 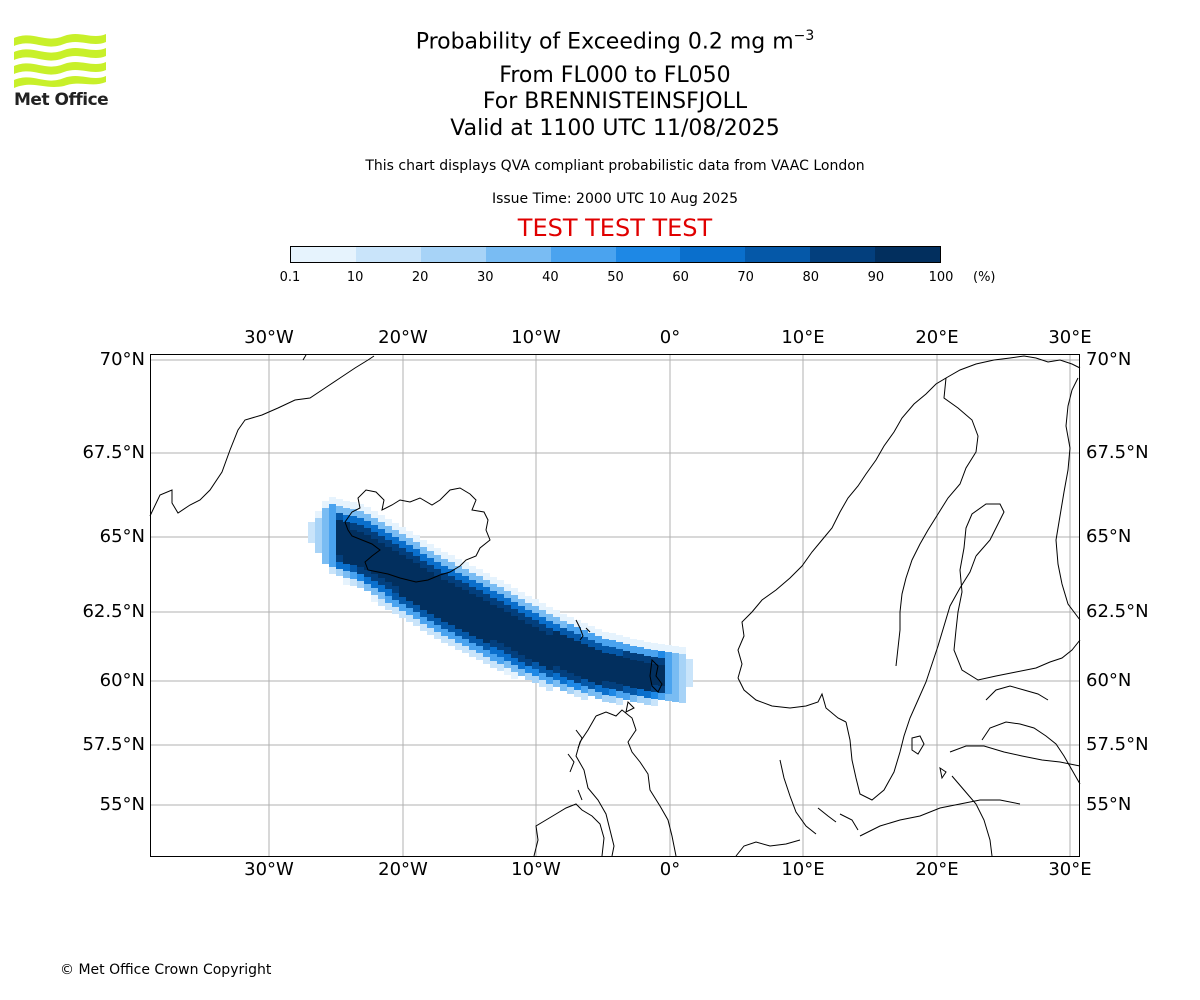 I want to click on colorbar-tick-label: 100, so click(x=941, y=277).